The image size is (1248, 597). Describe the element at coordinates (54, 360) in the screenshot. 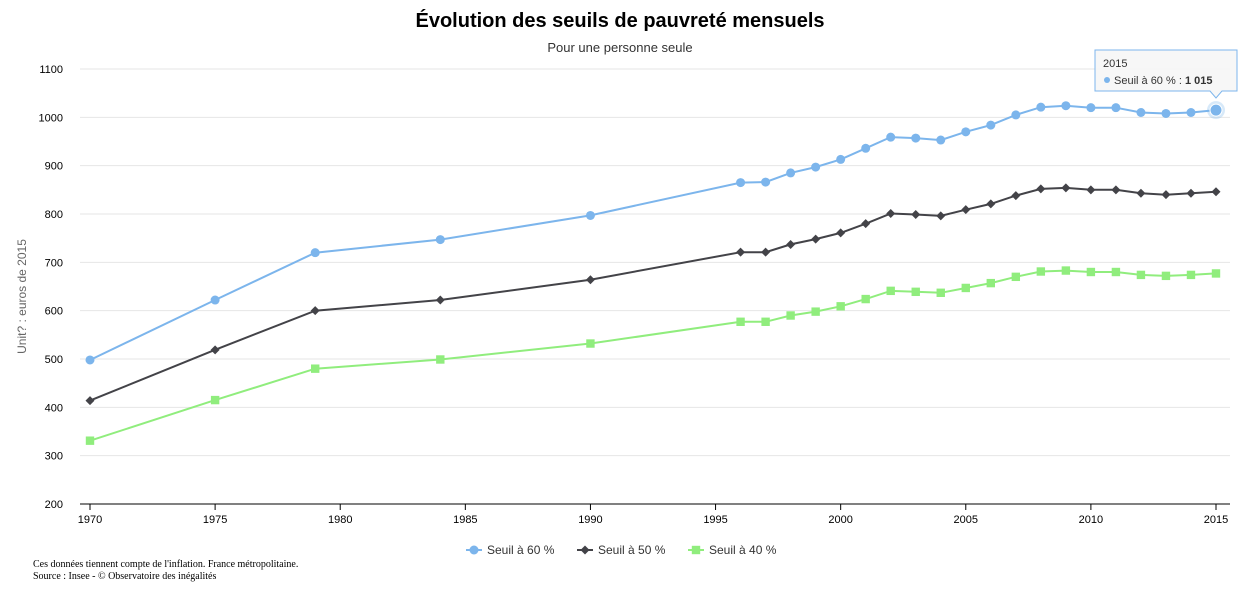

I see `y-tick-label-500: 500` at that location.